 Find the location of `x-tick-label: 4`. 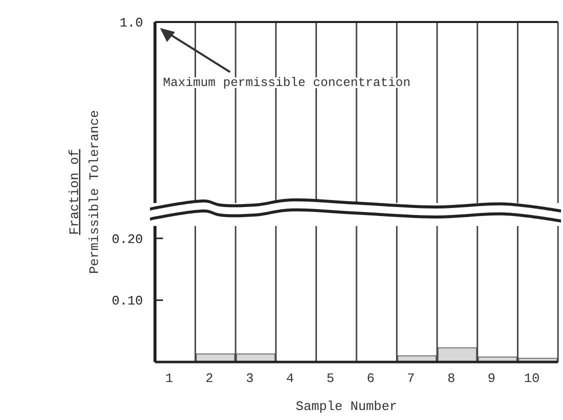

x-tick-label: 4 is located at coordinates (290, 378).